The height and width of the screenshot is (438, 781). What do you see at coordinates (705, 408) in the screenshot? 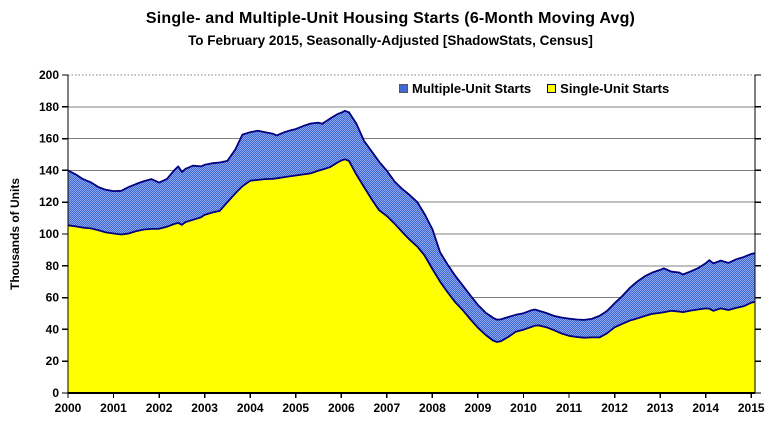
I see `x-tick-label: 2014` at bounding box center [705, 408].